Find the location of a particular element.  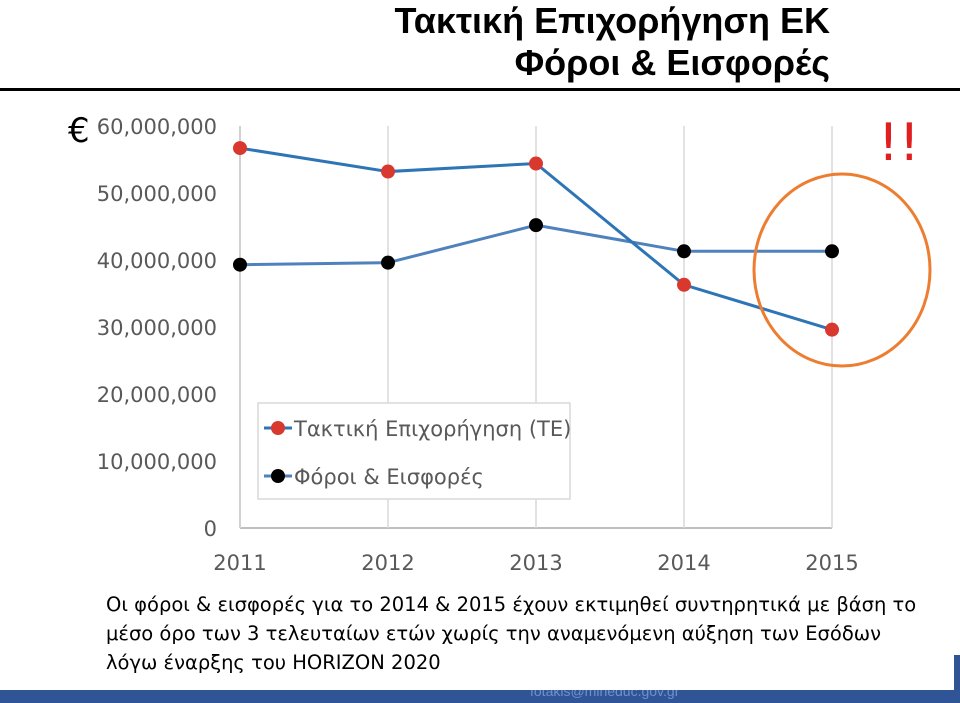

y-tick-label: 40,000,000 is located at coordinates (157, 261).